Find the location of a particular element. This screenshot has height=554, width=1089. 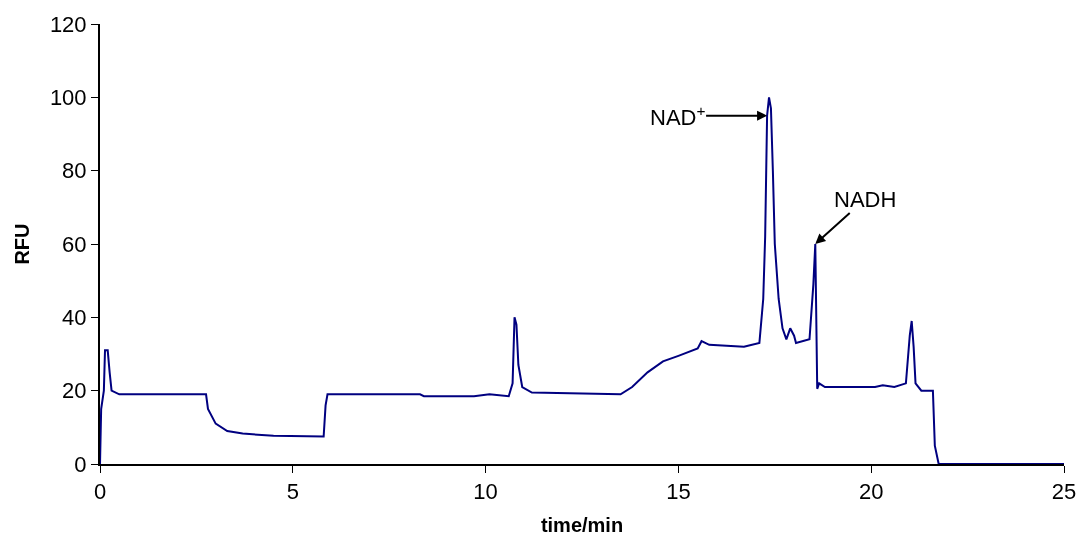

y-tick-label: 120 is located at coordinates (68, 24).